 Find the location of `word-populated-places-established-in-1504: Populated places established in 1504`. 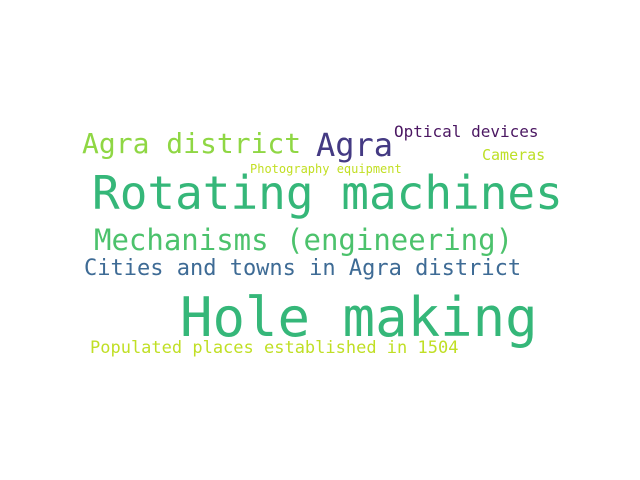

word-populated-places-established-in-1504: Populated places established in 1504 is located at coordinates (274, 348).